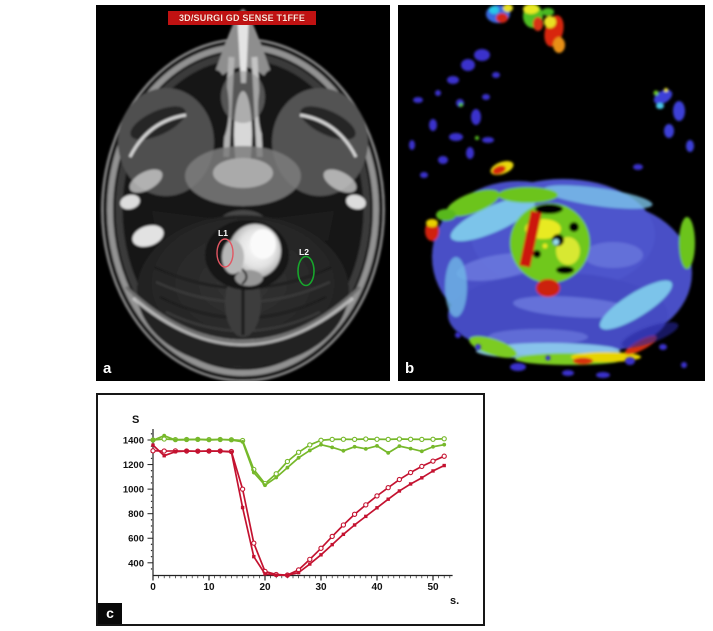  Describe the element at coordinates (304, 252) in the screenshot. I see `roi-l2-label: L2` at that location.